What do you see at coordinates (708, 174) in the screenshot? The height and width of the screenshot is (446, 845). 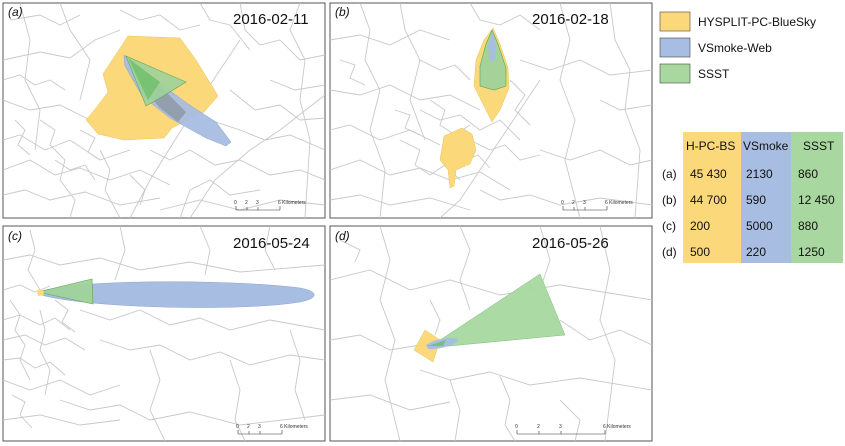 I see `table-cell: 45 430` at bounding box center [708, 174].